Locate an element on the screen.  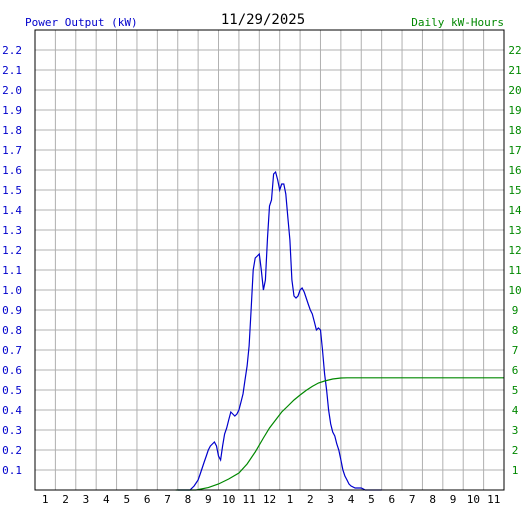
y-left-tick-label: 1.2 is located at coordinates (12, 250).